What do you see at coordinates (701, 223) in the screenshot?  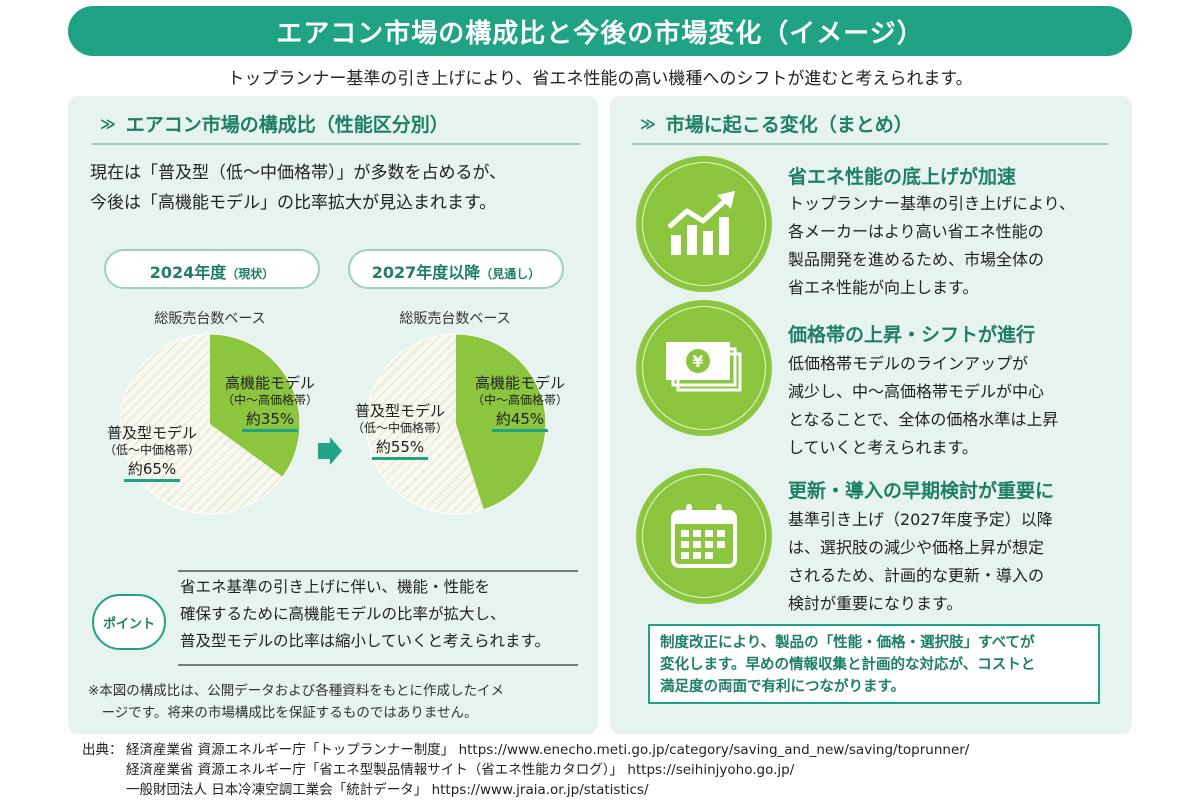 I see `growth-chart-icon` at bounding box center [701, 223].